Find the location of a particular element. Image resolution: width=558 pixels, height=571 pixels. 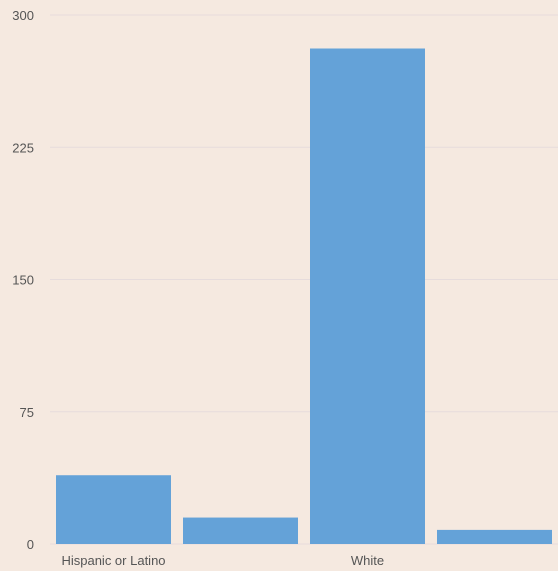

y-tick-label: 150 is located at coordinates (23, 280).